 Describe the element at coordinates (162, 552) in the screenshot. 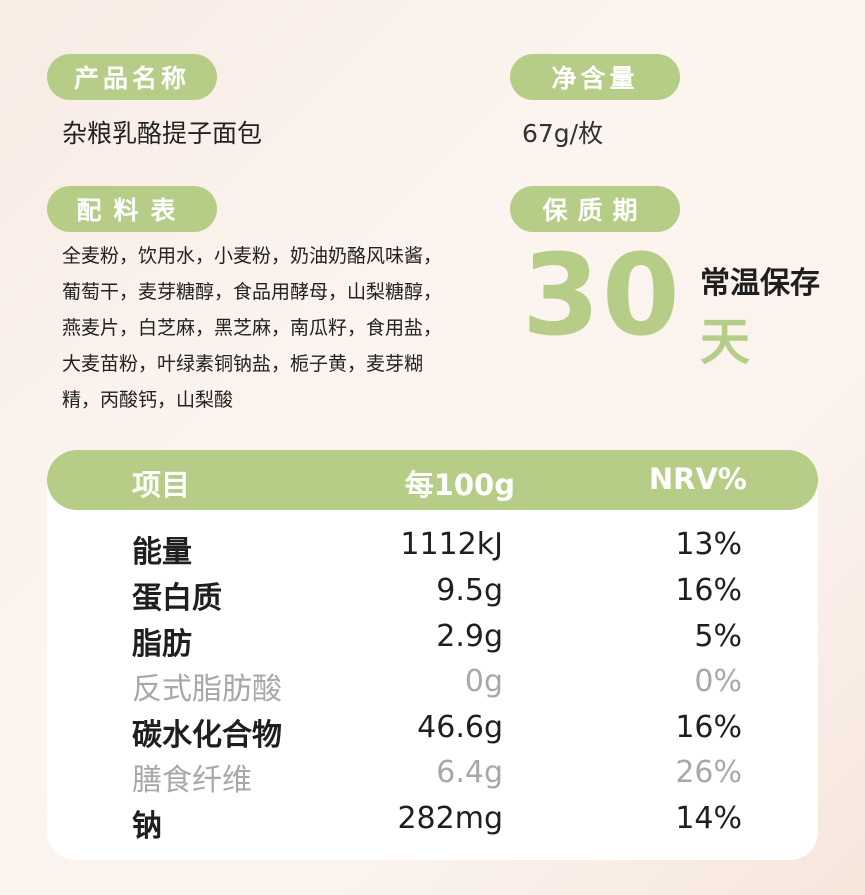

I see `nutrient-name: 能量` at that location.